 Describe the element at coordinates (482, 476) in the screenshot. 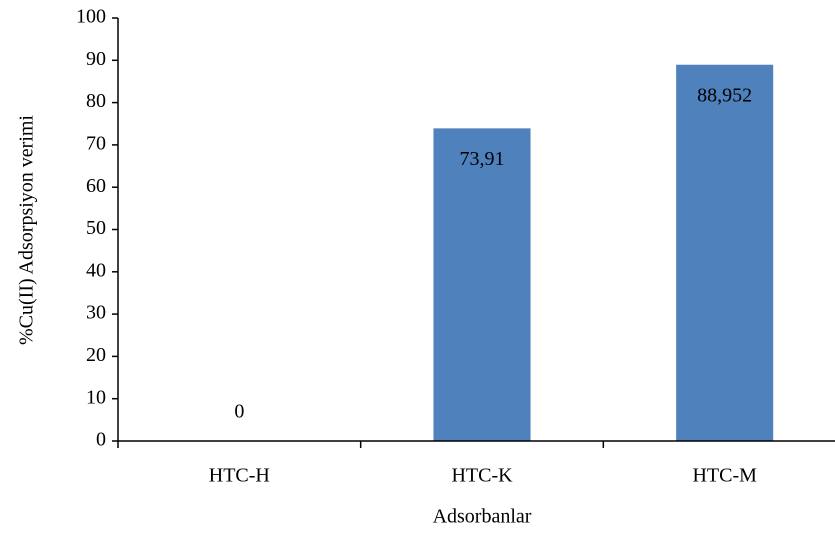

I see `x-tick-label: HTC-K` at that location.